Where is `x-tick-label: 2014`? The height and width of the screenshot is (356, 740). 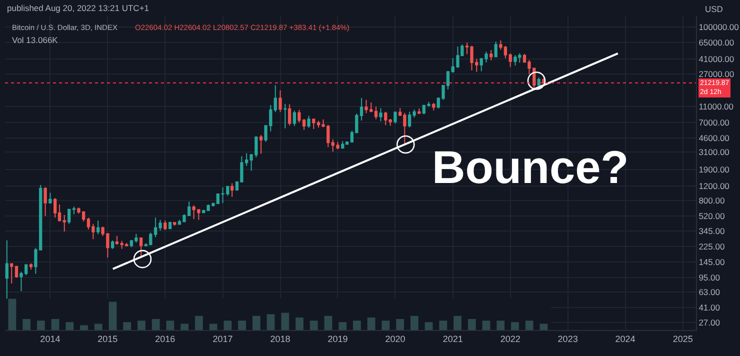
x-tick-label: 2014 is located at coordinates (50, 339).